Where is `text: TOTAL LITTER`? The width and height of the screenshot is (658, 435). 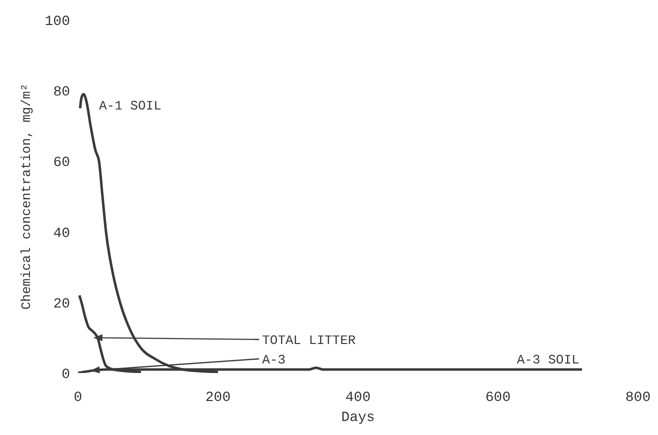
text: TOTAL LITTER is located at coordinates (309, 340).